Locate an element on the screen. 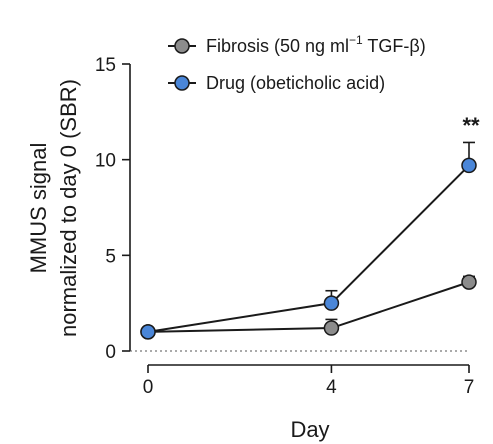 This screenshot has width=493, height=444. x-tick-label: 4 is located at coordinates (331, 387).